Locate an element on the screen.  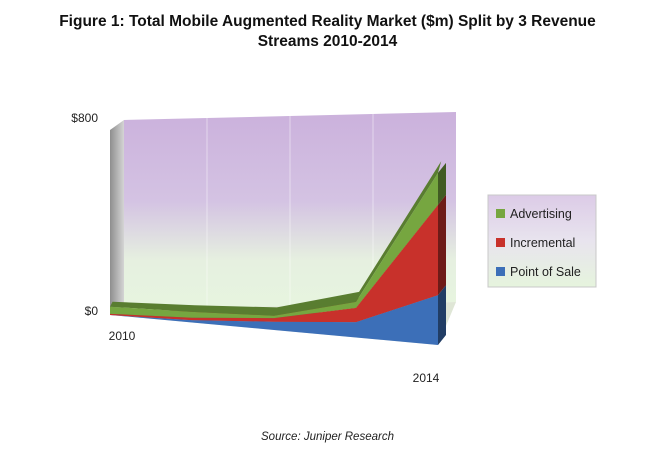
legend-swatch-incremental is located at coordinates (500, 242).